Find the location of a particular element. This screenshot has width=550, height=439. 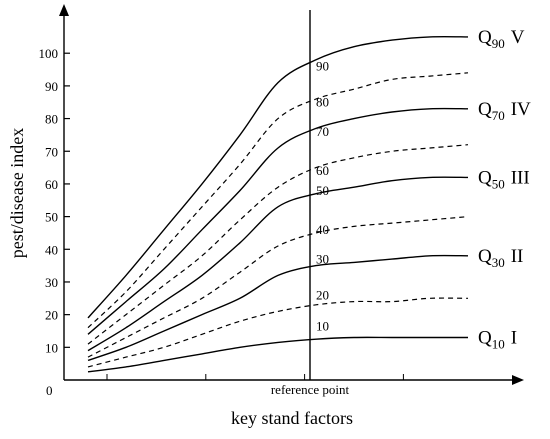

quantile-label-q10: Q10 I is located at coordinates (497, 340).